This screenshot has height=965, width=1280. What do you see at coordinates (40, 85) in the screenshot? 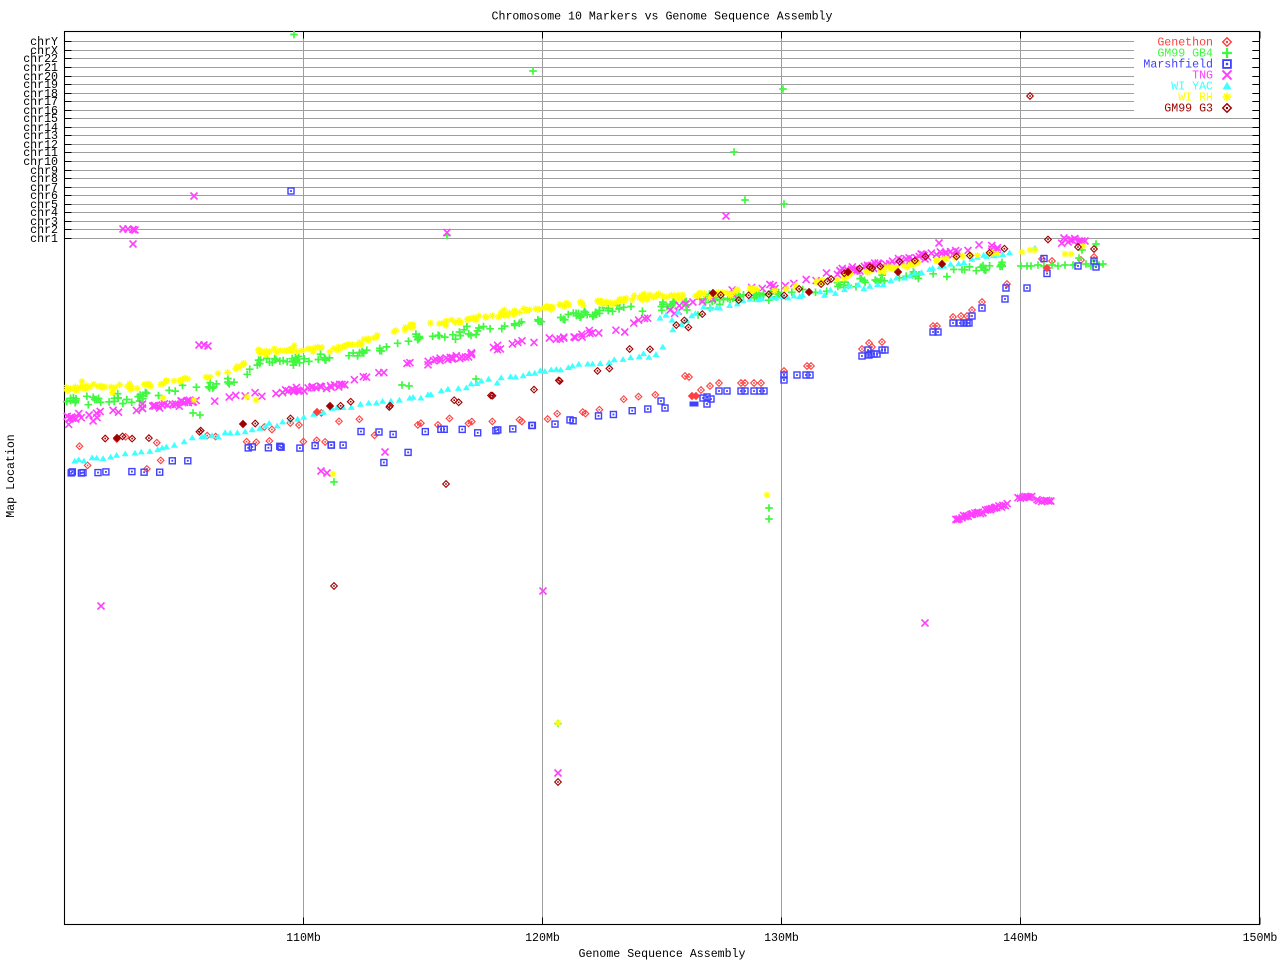
I see `svg-text: chr19` at bounding box center [40, 85].